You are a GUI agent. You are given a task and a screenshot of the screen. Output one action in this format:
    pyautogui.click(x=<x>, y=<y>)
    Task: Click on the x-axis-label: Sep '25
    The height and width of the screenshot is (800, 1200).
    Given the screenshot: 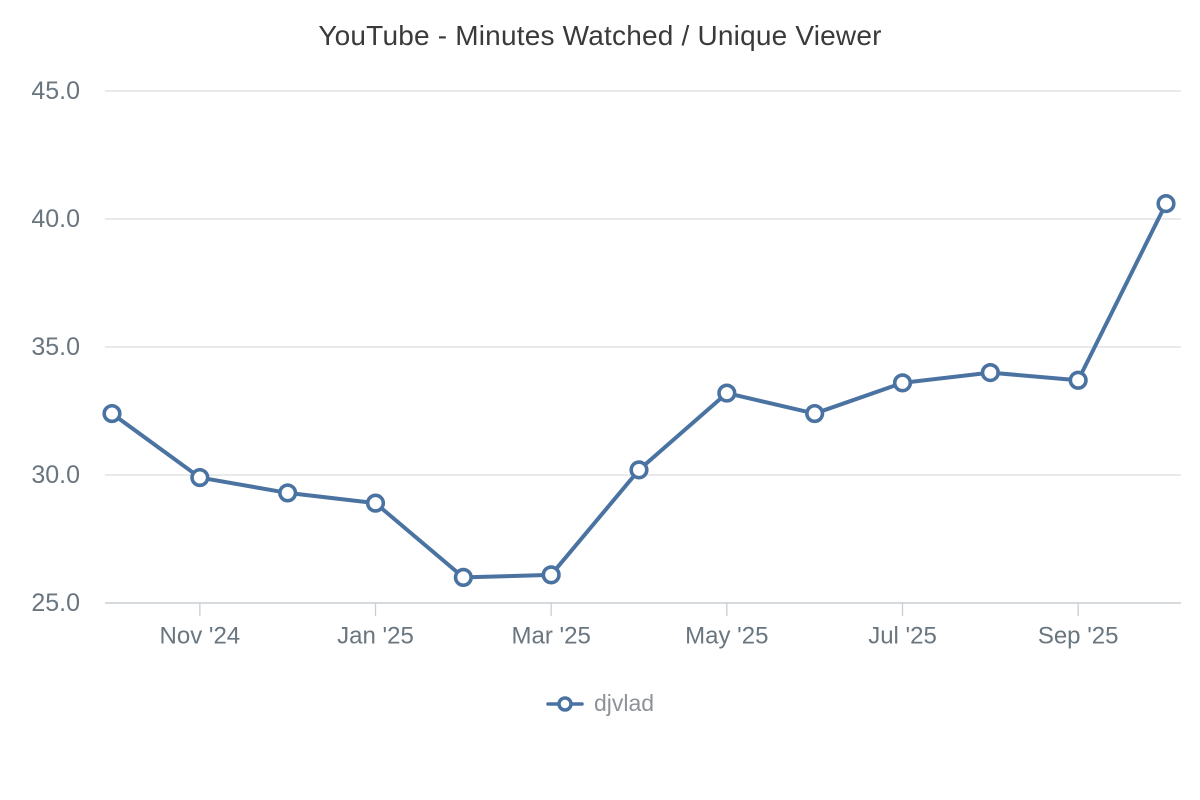 What is the action you would take?
    pyautogui.click(x=1078, y=636)
    